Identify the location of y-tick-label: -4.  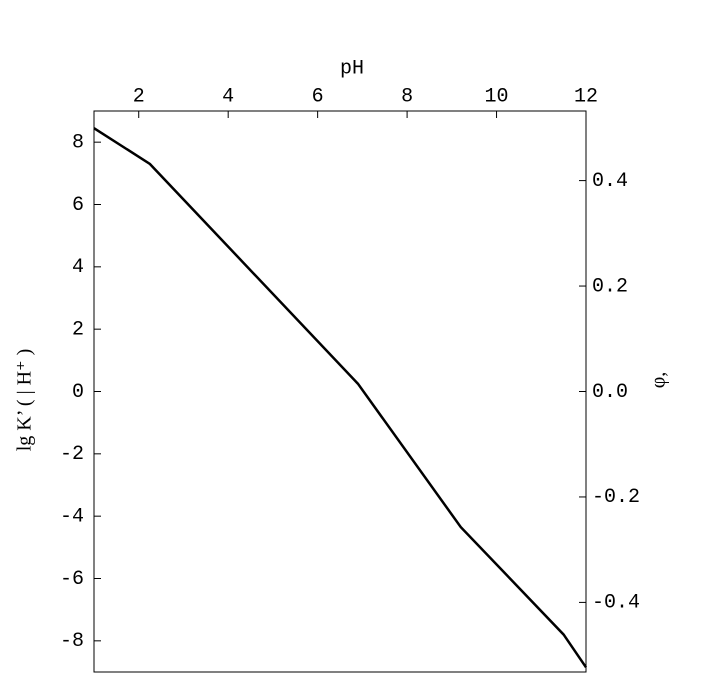
(72, 516).